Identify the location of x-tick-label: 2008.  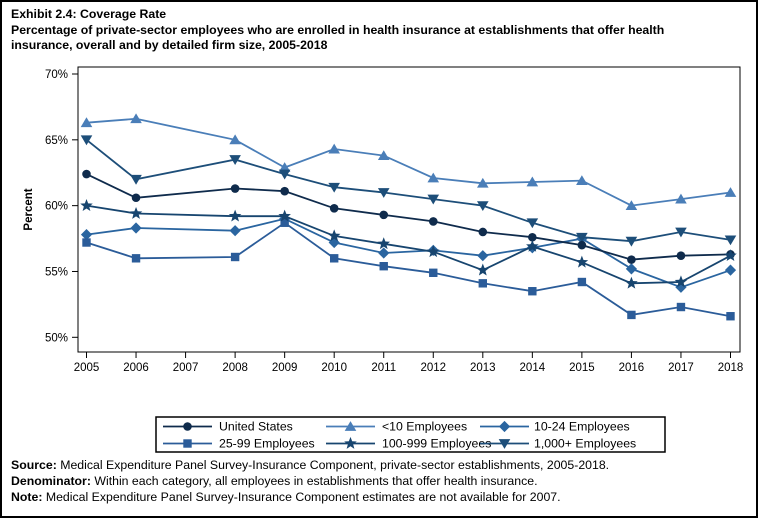
(235, 368).